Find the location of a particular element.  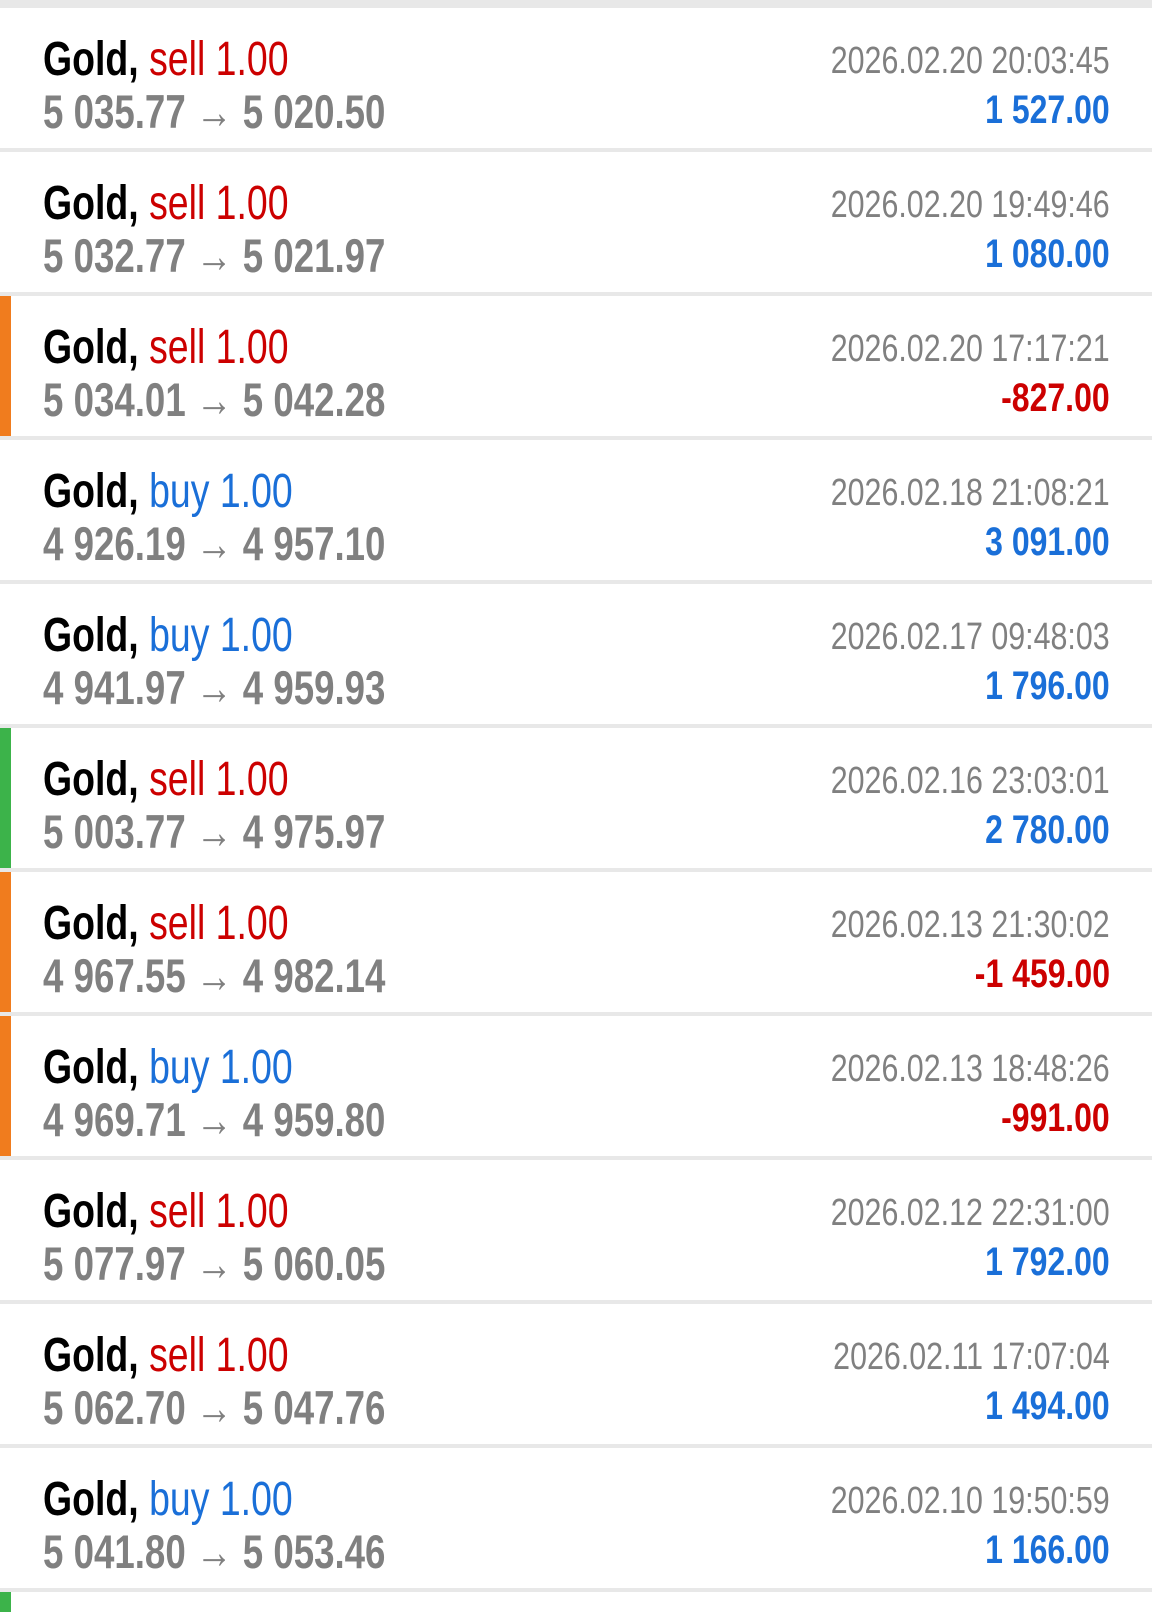

price-range: 5 034.01 → 5 042.28 is located at coordinates (214, 399).